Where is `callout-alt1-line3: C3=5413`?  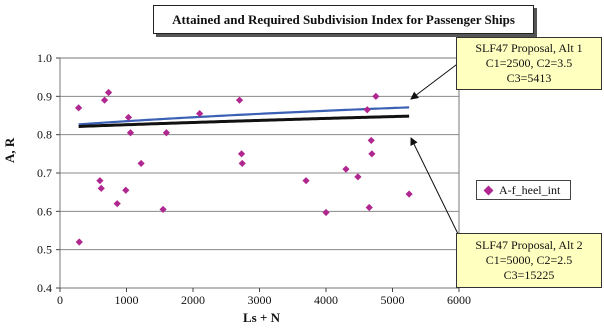
callout-alt1-line3: C3=5413 is located at coordinates (529, 78).